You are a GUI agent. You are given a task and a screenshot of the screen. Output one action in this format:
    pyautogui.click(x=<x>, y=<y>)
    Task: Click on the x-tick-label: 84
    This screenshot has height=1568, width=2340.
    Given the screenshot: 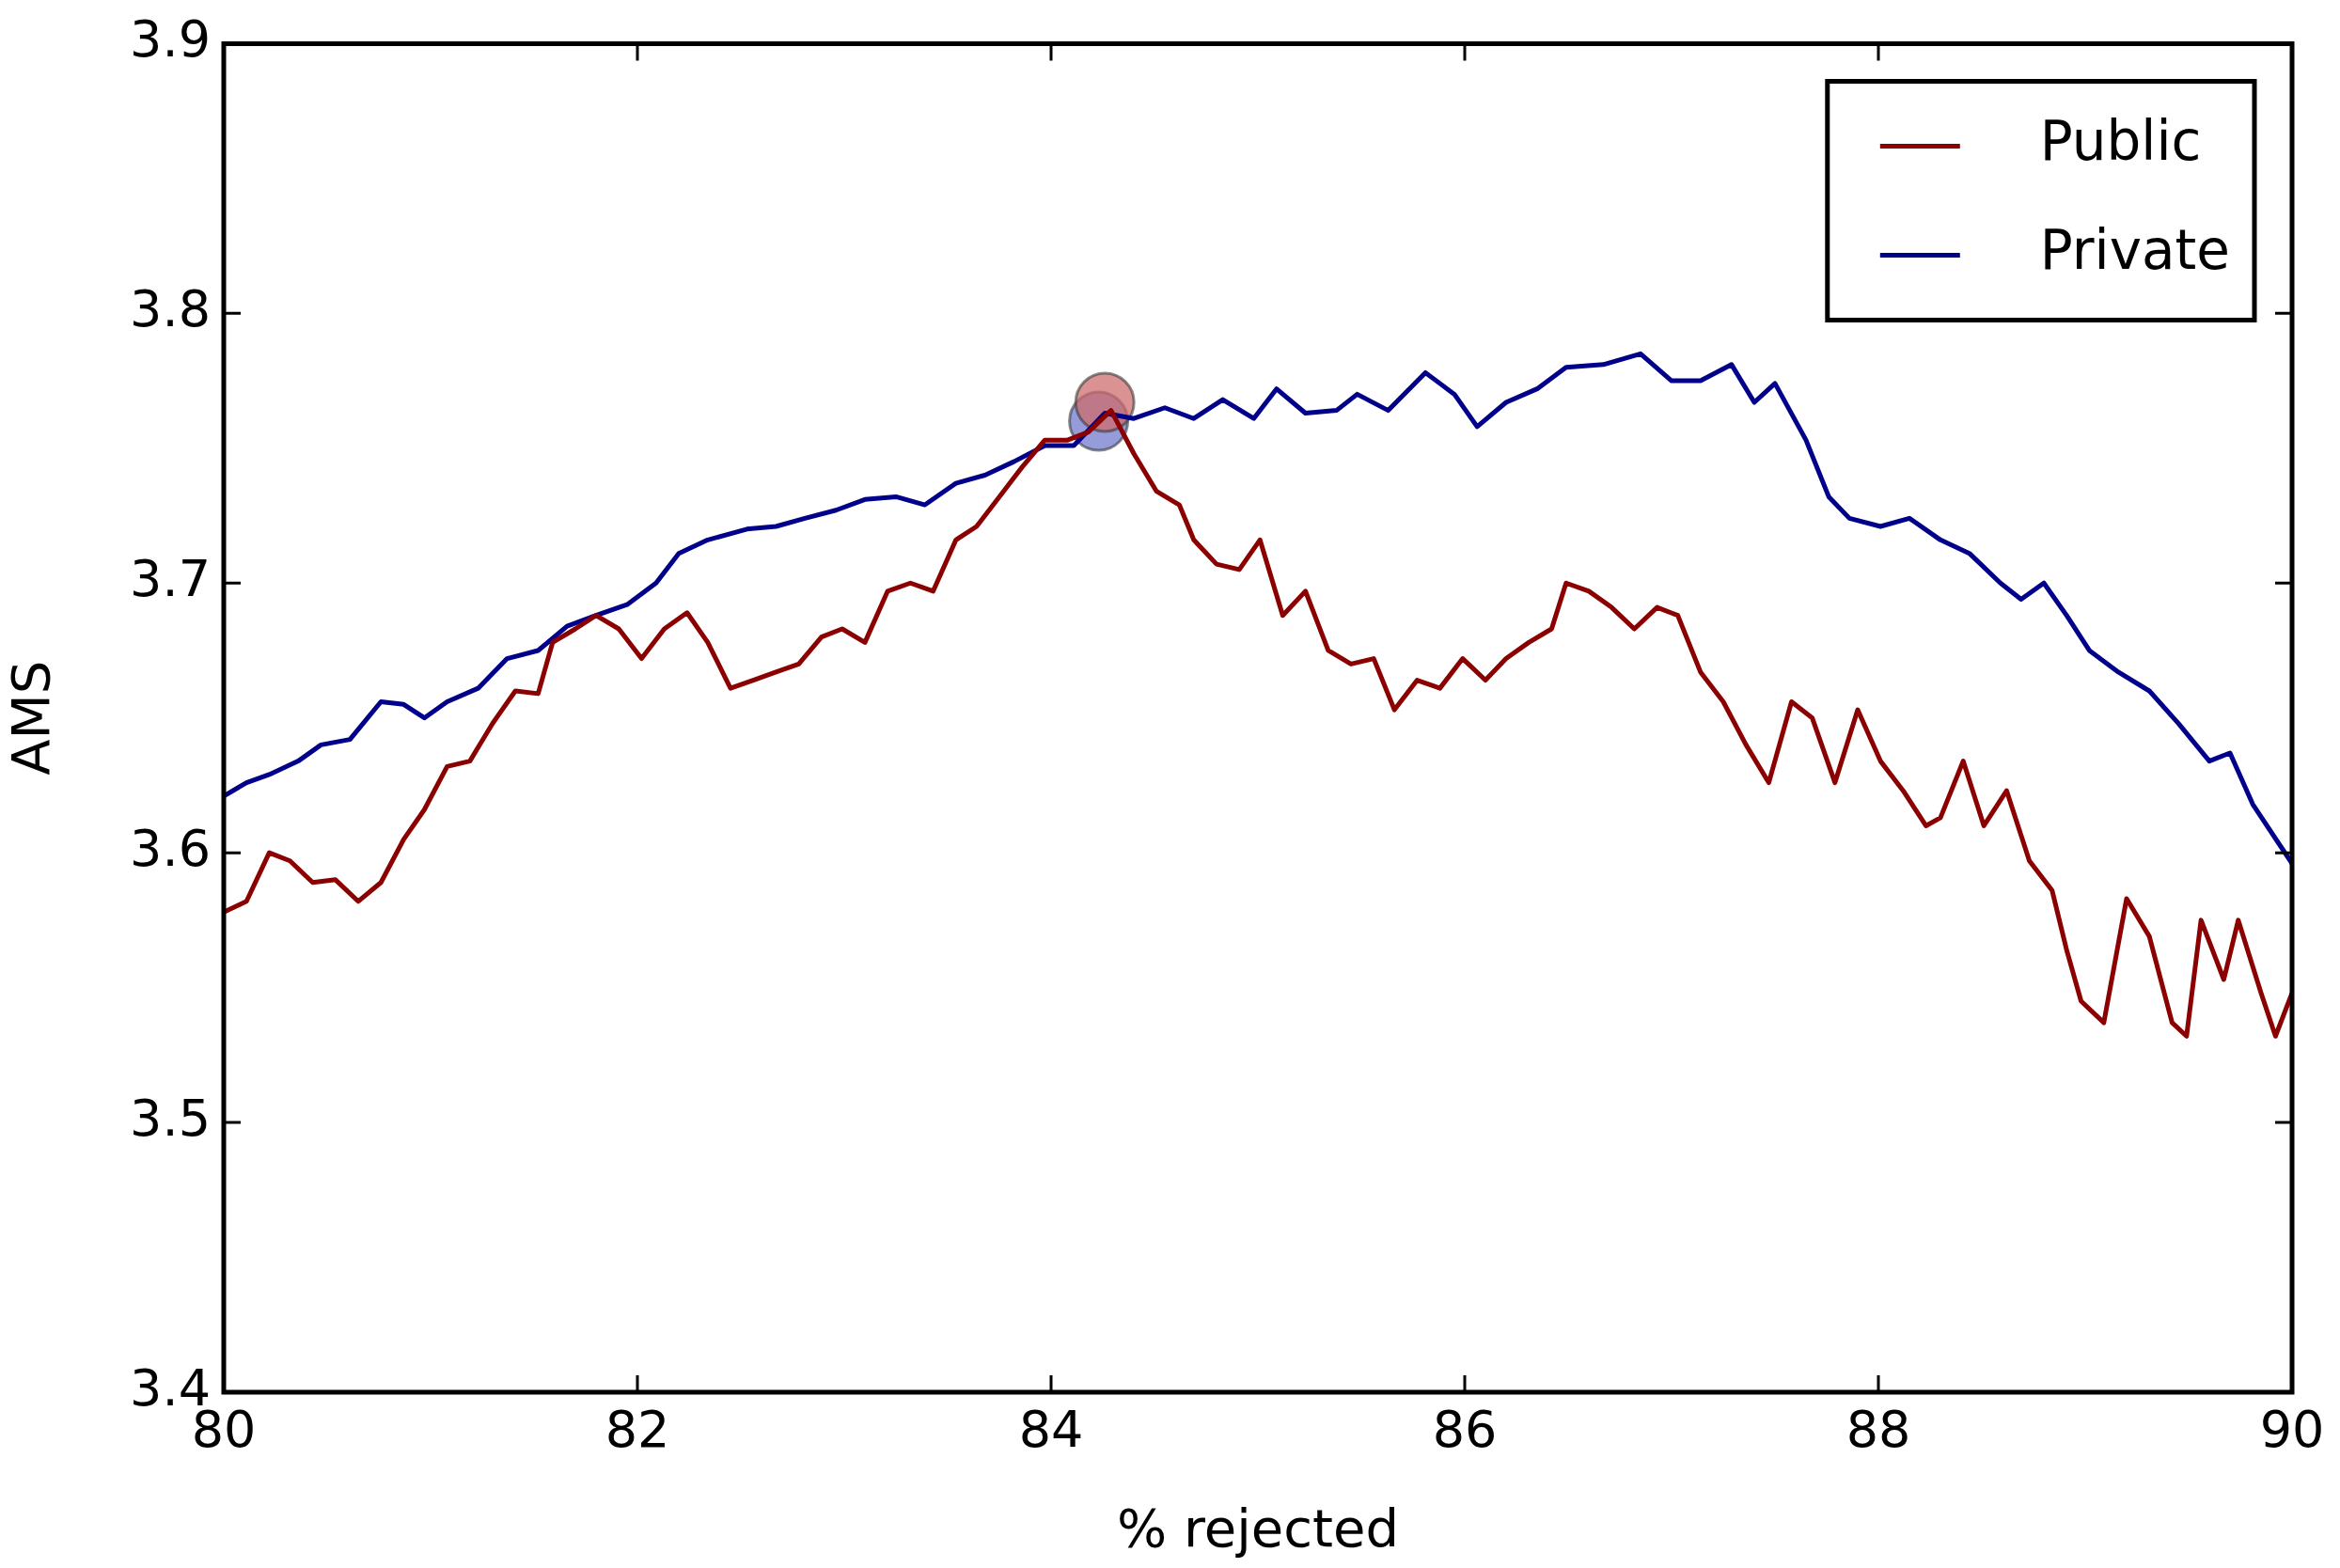 What is the action you would take?
    pyautogui.click(x=1051, y=1430)
    